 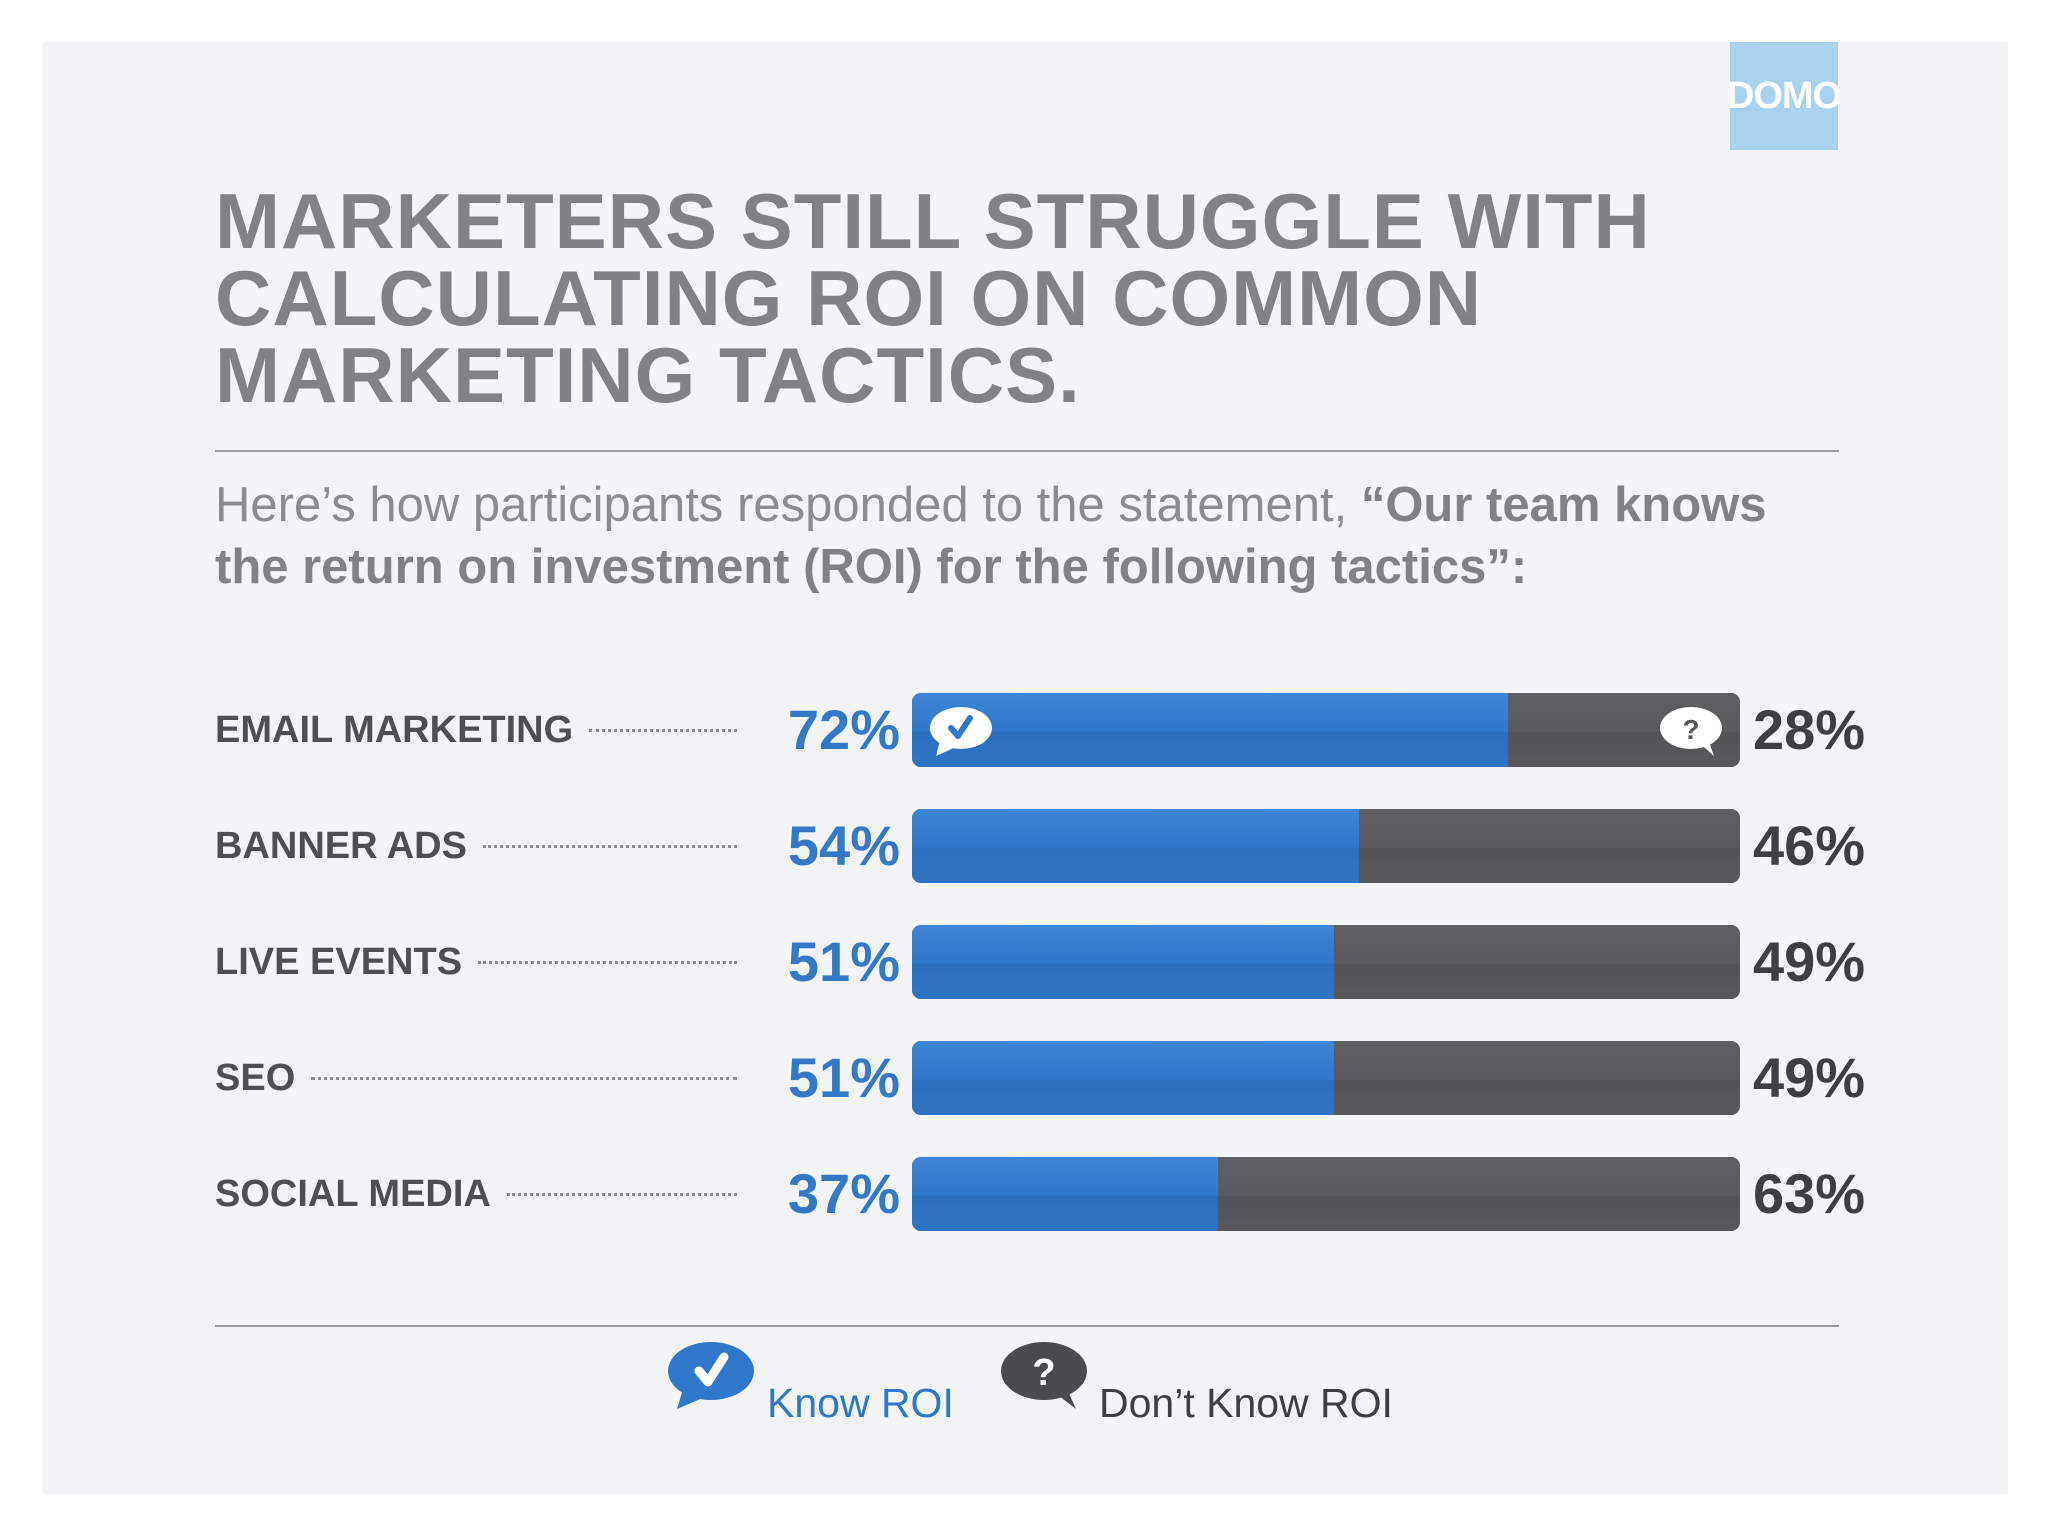 I want to click on know-value-label: 54%, so click(x=843, y=845).